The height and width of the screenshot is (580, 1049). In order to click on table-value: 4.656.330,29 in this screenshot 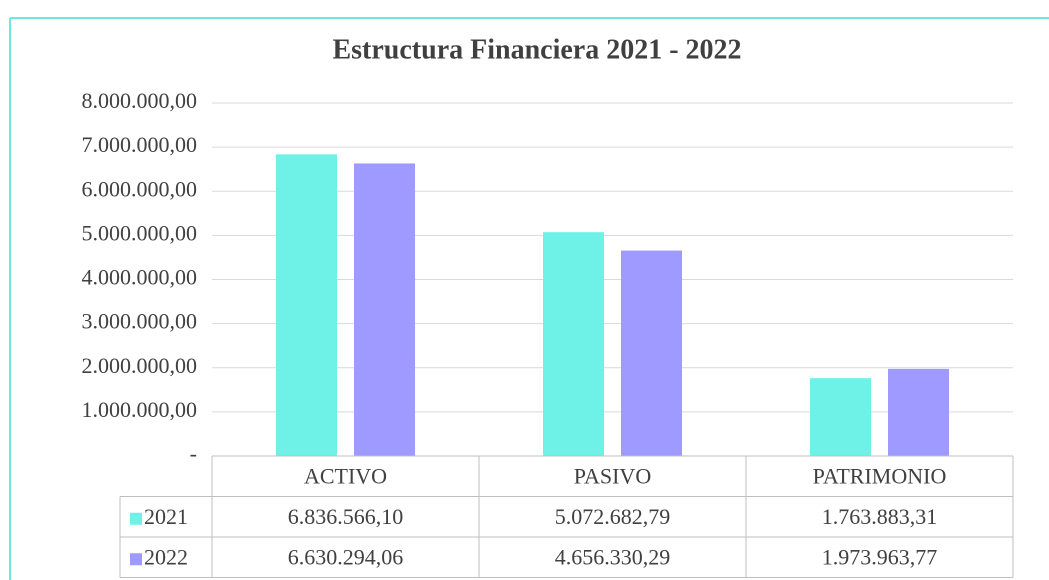, I will do `click(613, 556)`.